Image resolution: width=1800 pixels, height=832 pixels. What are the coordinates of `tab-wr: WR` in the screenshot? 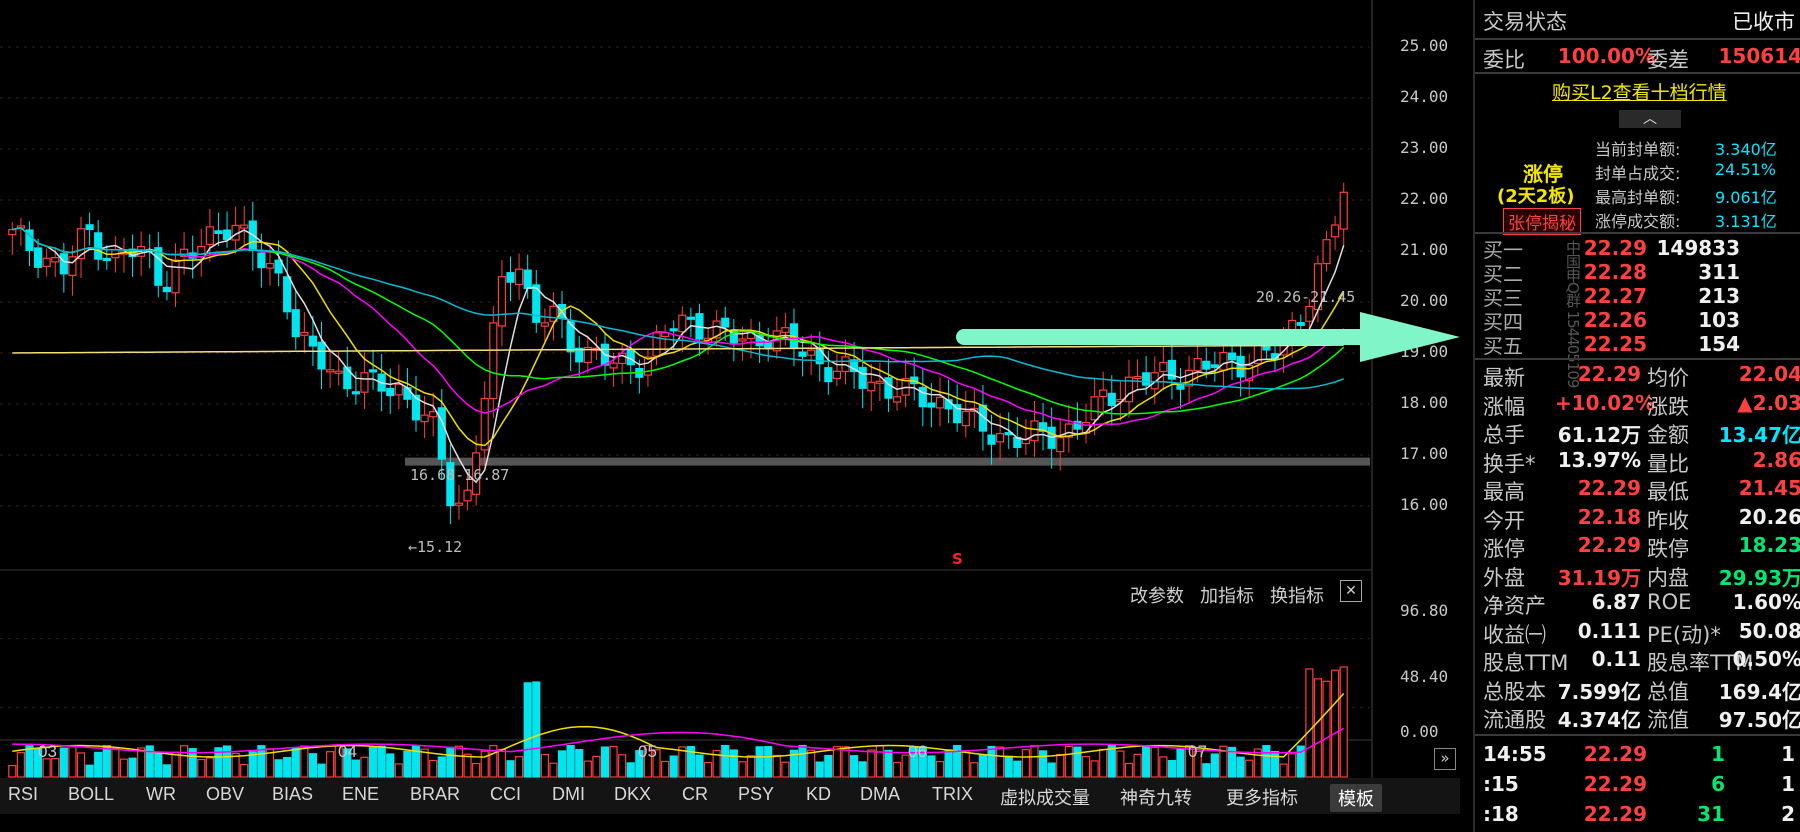 It's located at (161, 794).